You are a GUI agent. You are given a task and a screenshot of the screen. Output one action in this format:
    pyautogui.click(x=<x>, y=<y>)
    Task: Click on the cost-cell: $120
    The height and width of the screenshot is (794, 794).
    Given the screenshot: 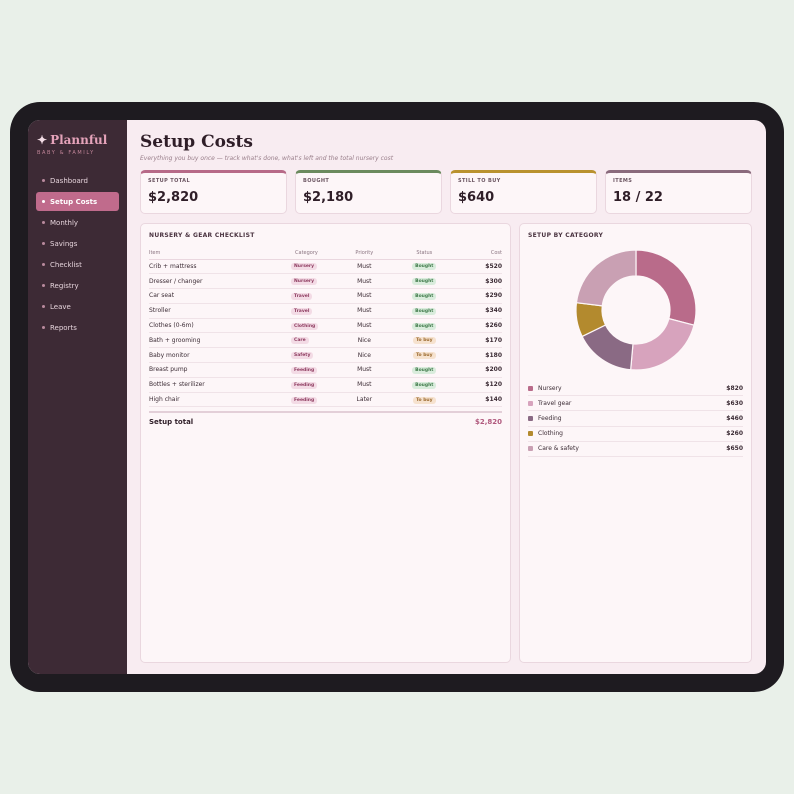 What is the action you would take?
    pyautogui.click(x=479, y=385)
    